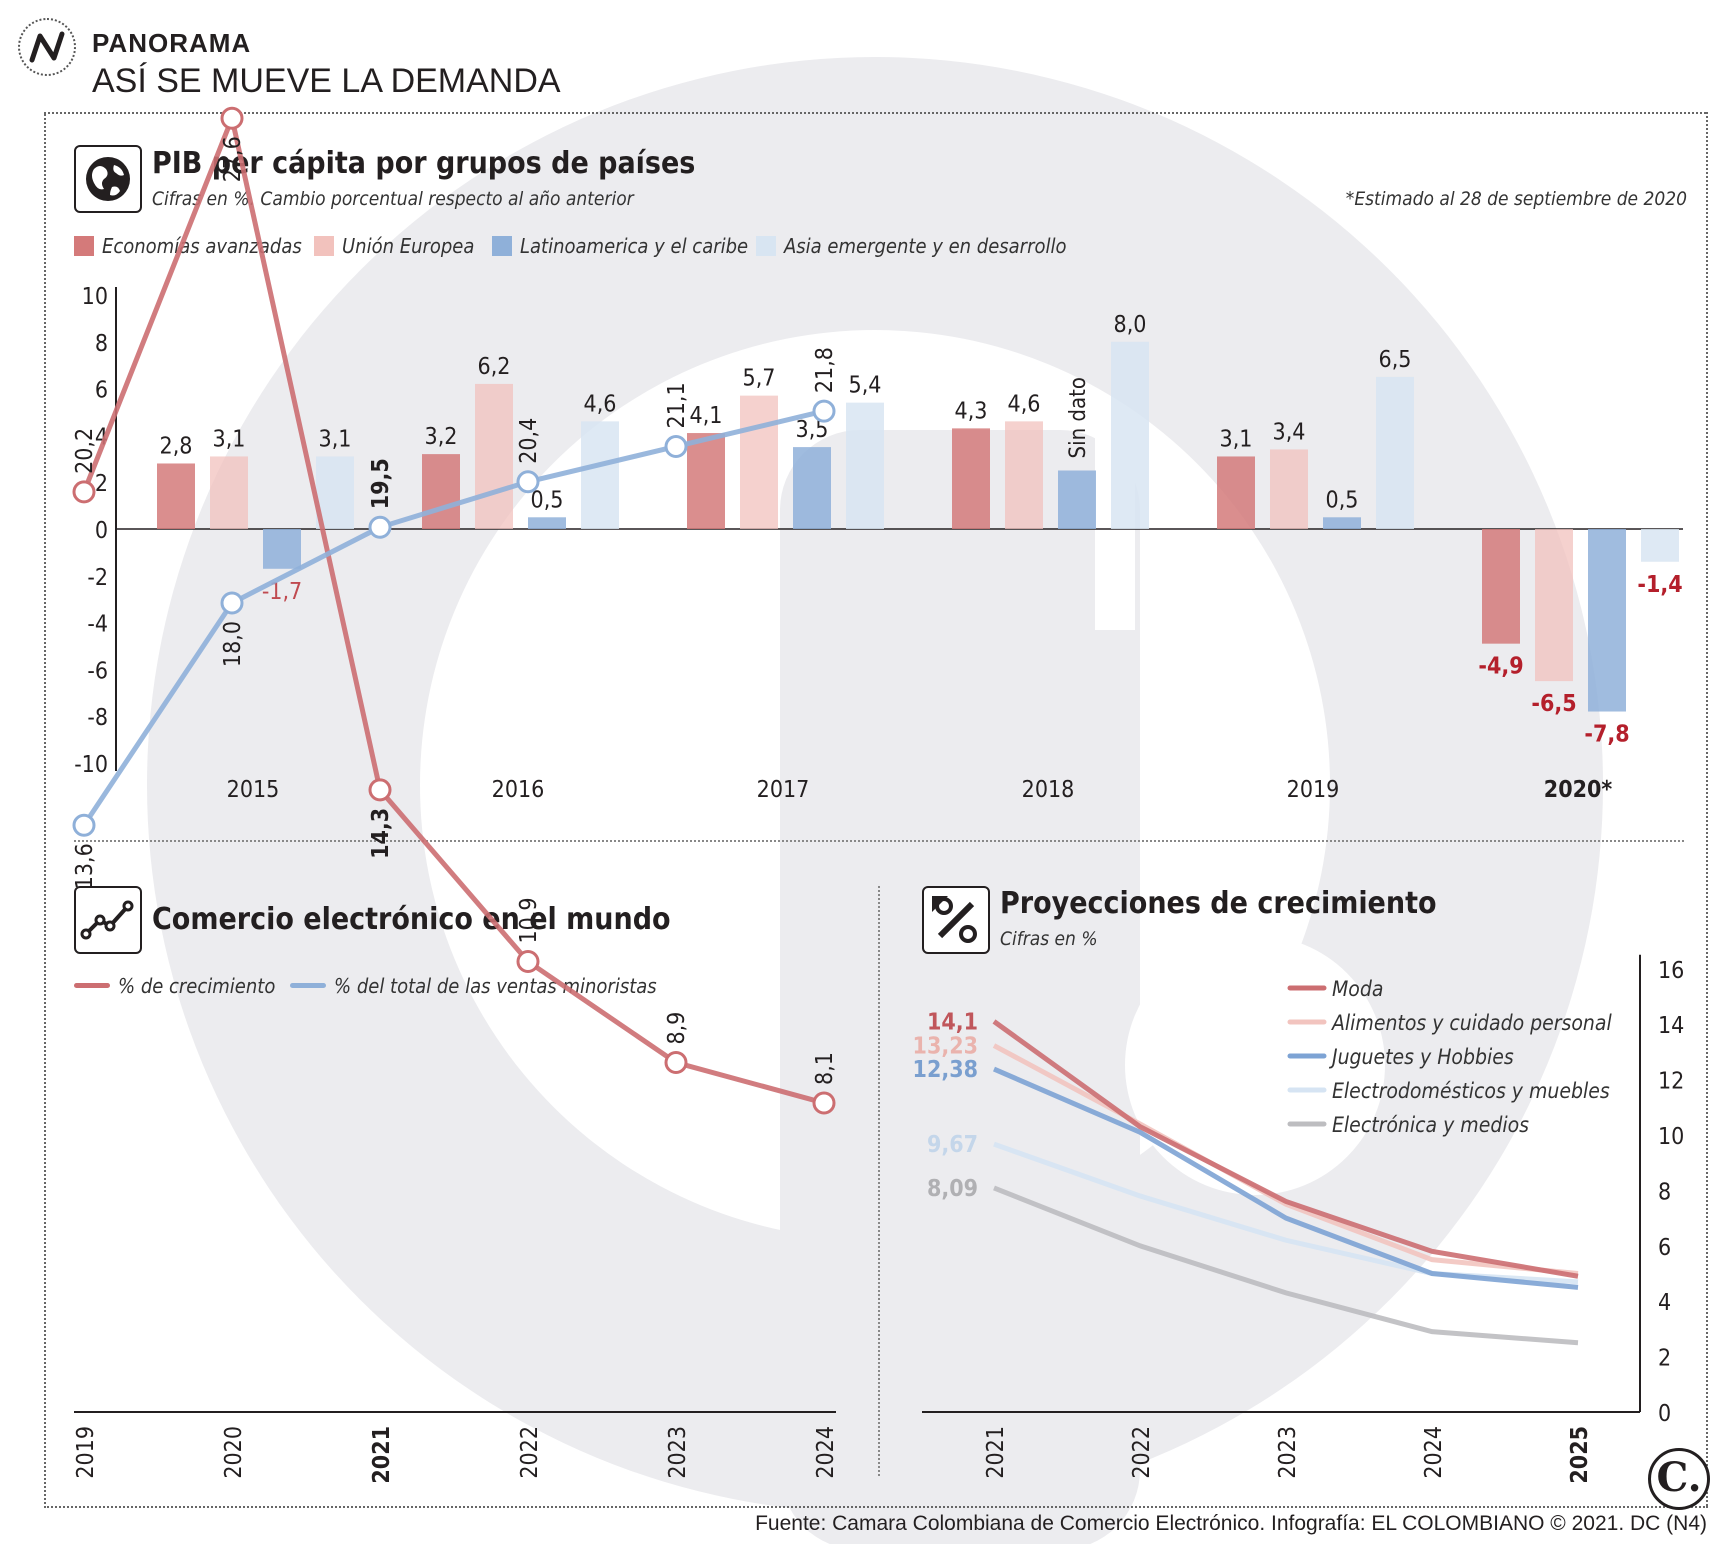 This screenshot has width=1727, height=1544. Describe the element at coordinates (956, 920) in the screenshot. I see `percent-icon` at that location.